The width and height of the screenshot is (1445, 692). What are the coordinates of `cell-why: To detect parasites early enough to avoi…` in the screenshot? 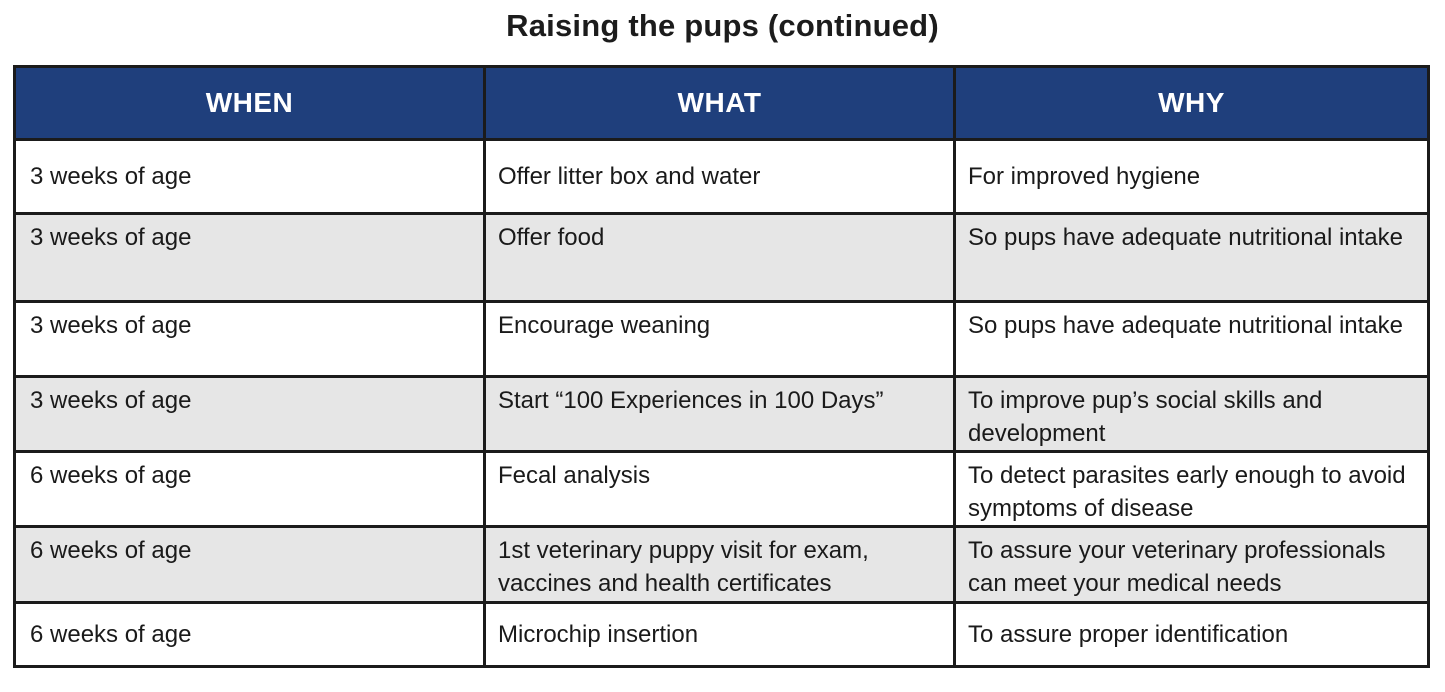 It's located at (1191, 489).